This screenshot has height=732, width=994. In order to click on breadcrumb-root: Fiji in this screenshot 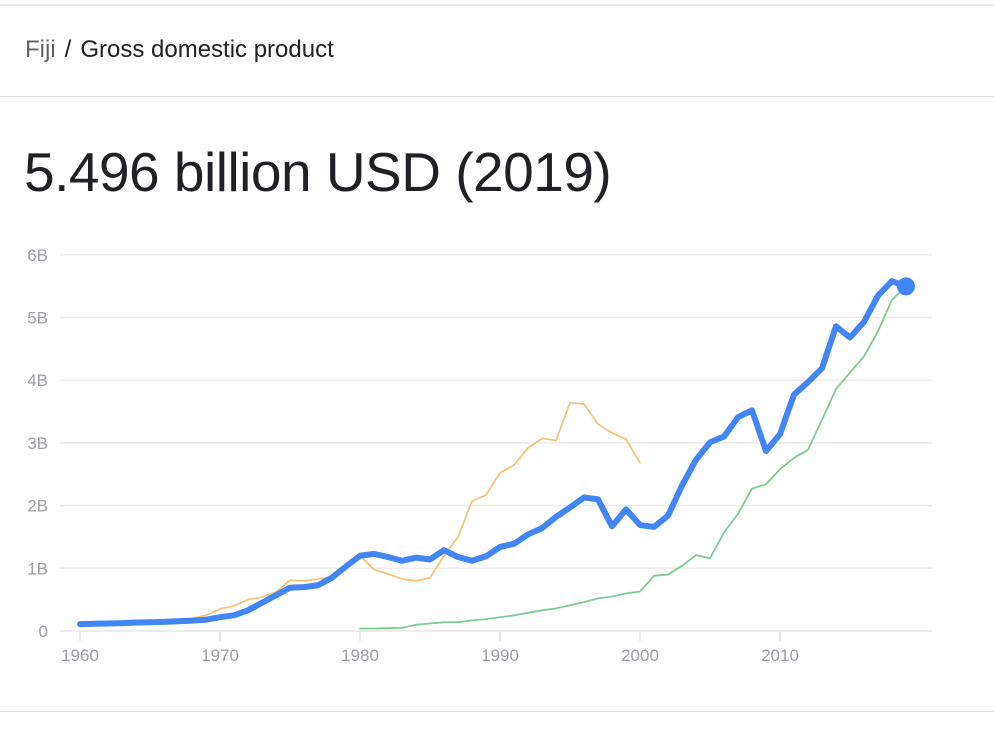, I will do `click(40, 49)`.